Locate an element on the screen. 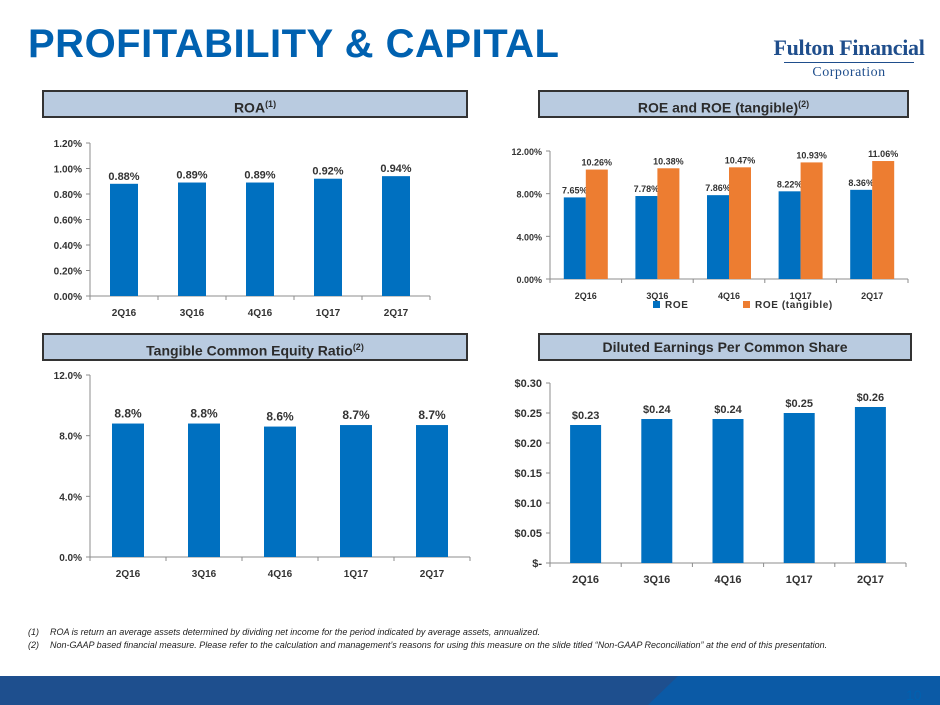 Image resolution: width=940 pixels, height=705 pixels. y-tick-label: 4.0% is located at coordinates (70, 497).